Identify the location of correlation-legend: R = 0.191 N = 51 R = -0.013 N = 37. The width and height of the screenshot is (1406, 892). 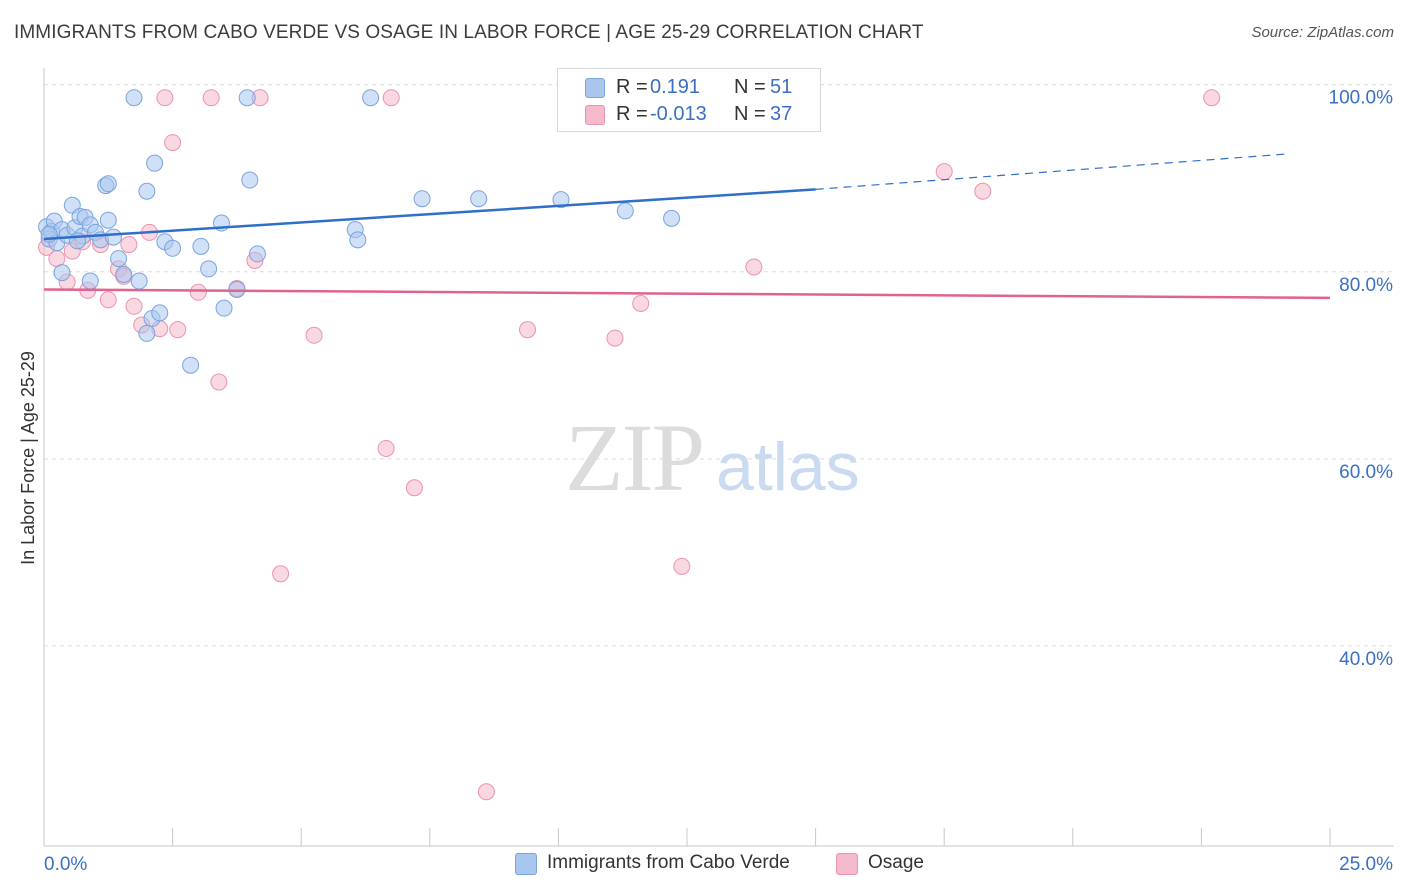
(689, 100).